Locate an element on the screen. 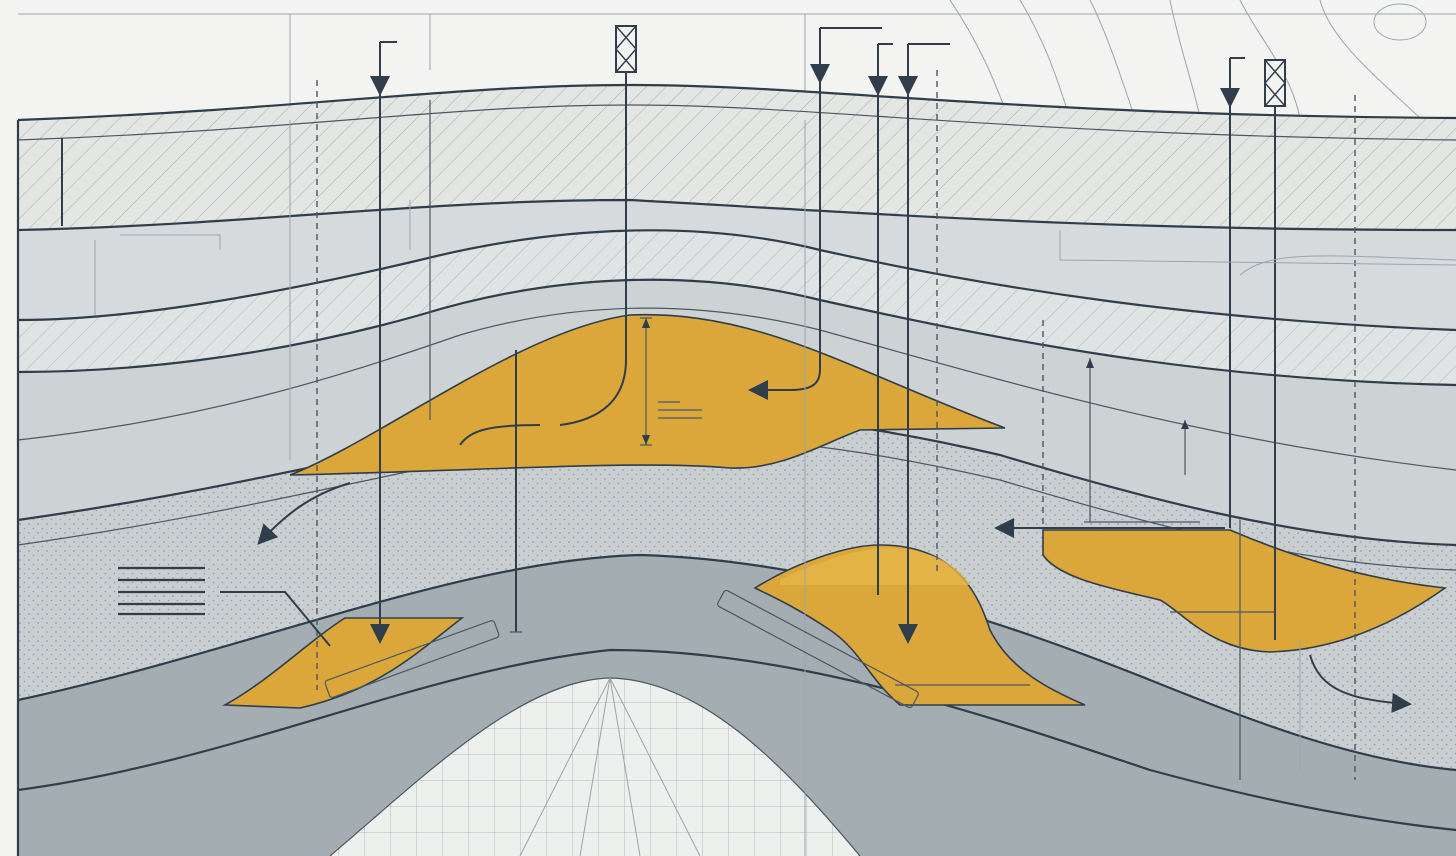 This screenshot has height=856, width=1456. background-contours is located at coordinates (737, 60).